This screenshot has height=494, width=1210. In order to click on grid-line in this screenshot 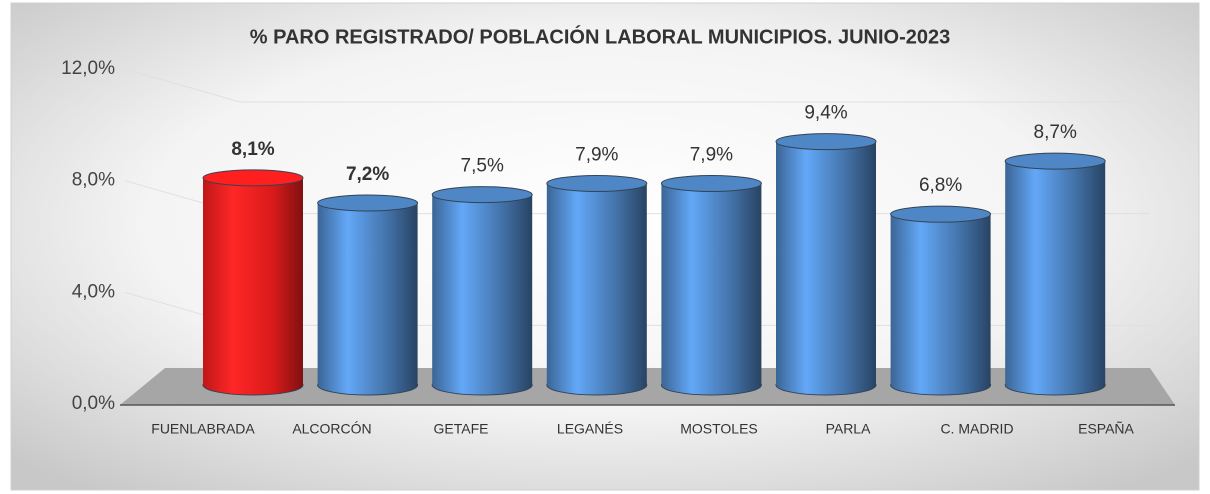, I will do `click(637, 85)`.